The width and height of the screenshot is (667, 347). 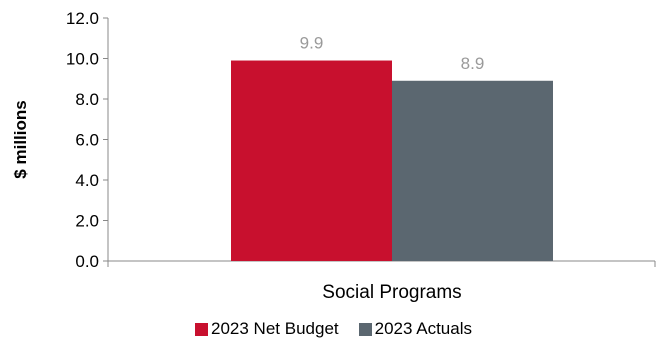 What do you see at coordinates (312, 43) in the screenshot?
I see `data-label-net-budget: 9.9` at bounding box center [312, 43].